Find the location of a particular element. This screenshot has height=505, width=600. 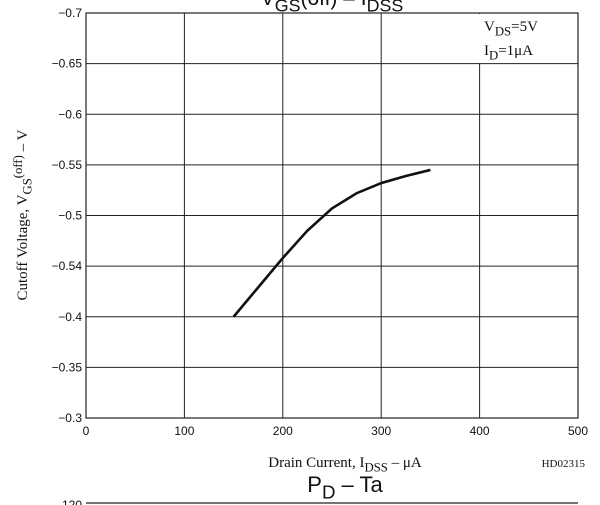

y-tick-label: −0.7 is located at coordinates (70, 13).